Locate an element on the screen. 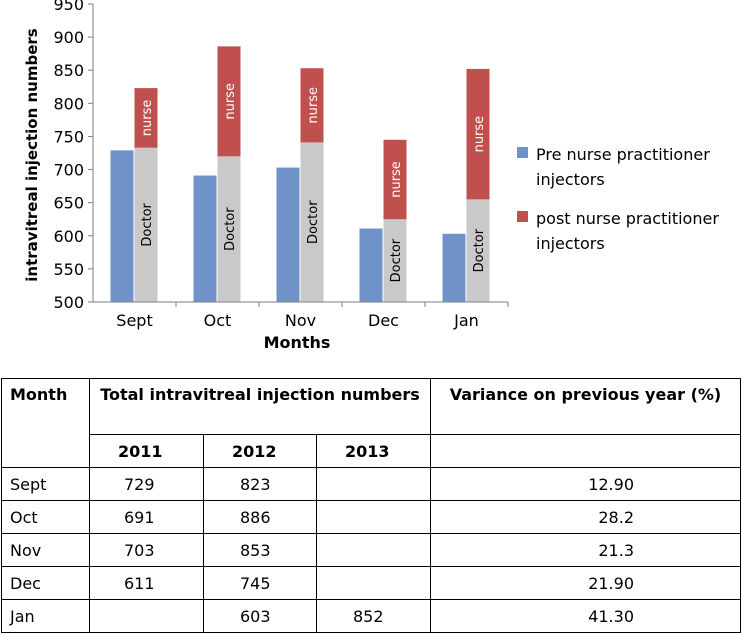 The width and height of the screenshot is (743, 633). table-row: Dec 611 745 21.90 is located at coordinates (371, 583).